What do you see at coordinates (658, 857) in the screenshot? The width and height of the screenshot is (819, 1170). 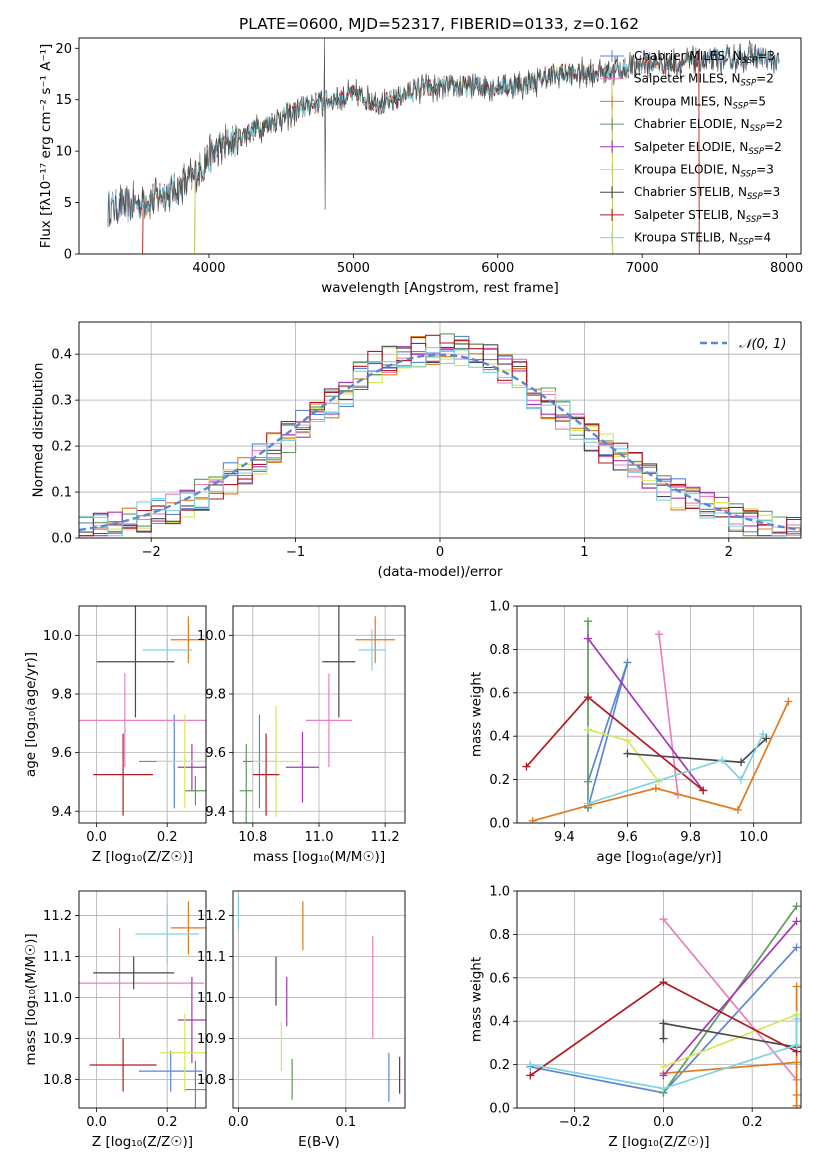 I see `x-axis-label: age [log₁₀(age/yr)]` at bounding box center [658, 857].